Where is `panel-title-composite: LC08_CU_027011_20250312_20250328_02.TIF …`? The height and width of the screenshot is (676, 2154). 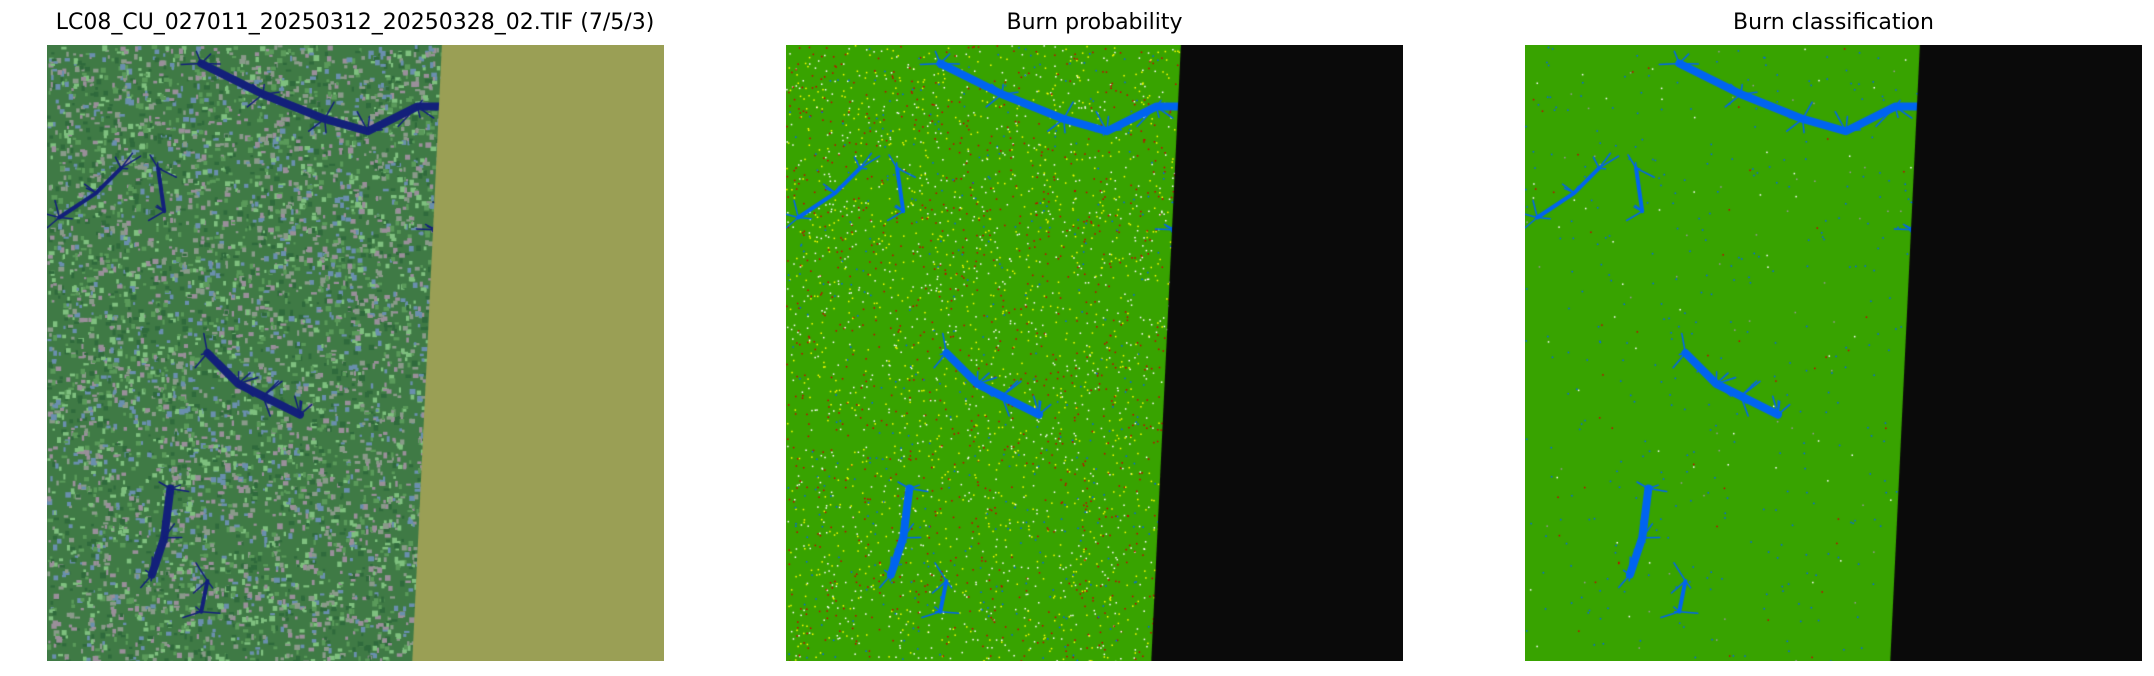 panel-title-composite: LC08_CU_027011_20250312_20250328_02.TIF … is located at coordinates (355, 22).